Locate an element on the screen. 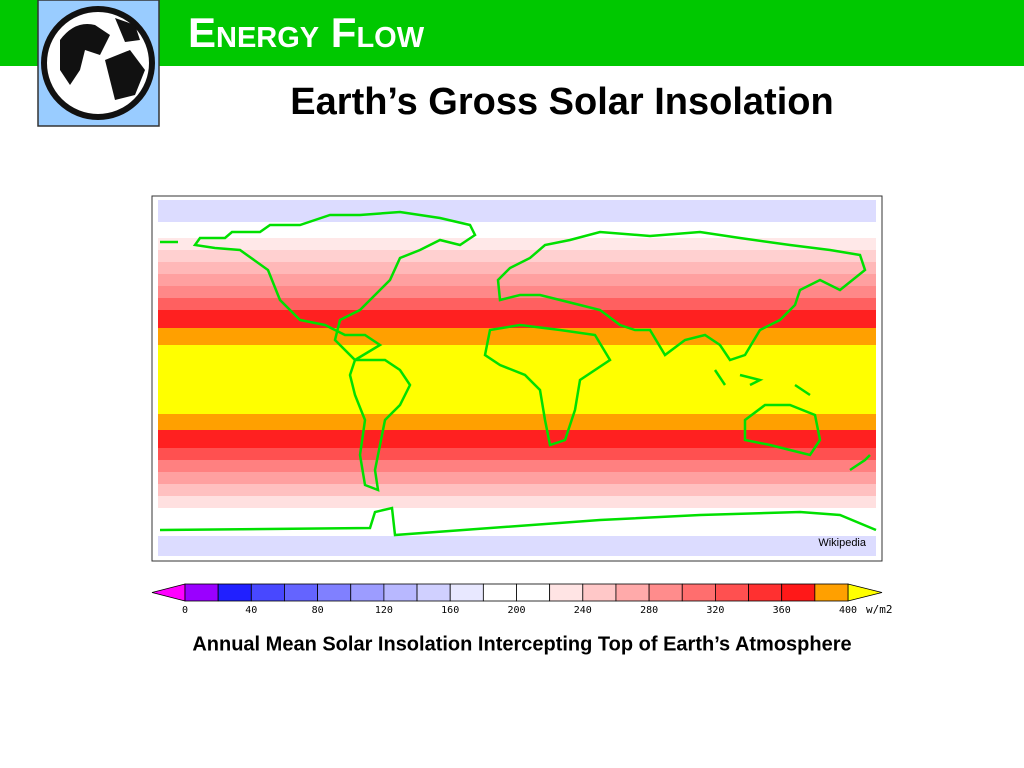 Image resolution: width=1024 pixels, height=768 pixels. colorbar-tick-label: 120 is located at coordinates (384, 610).